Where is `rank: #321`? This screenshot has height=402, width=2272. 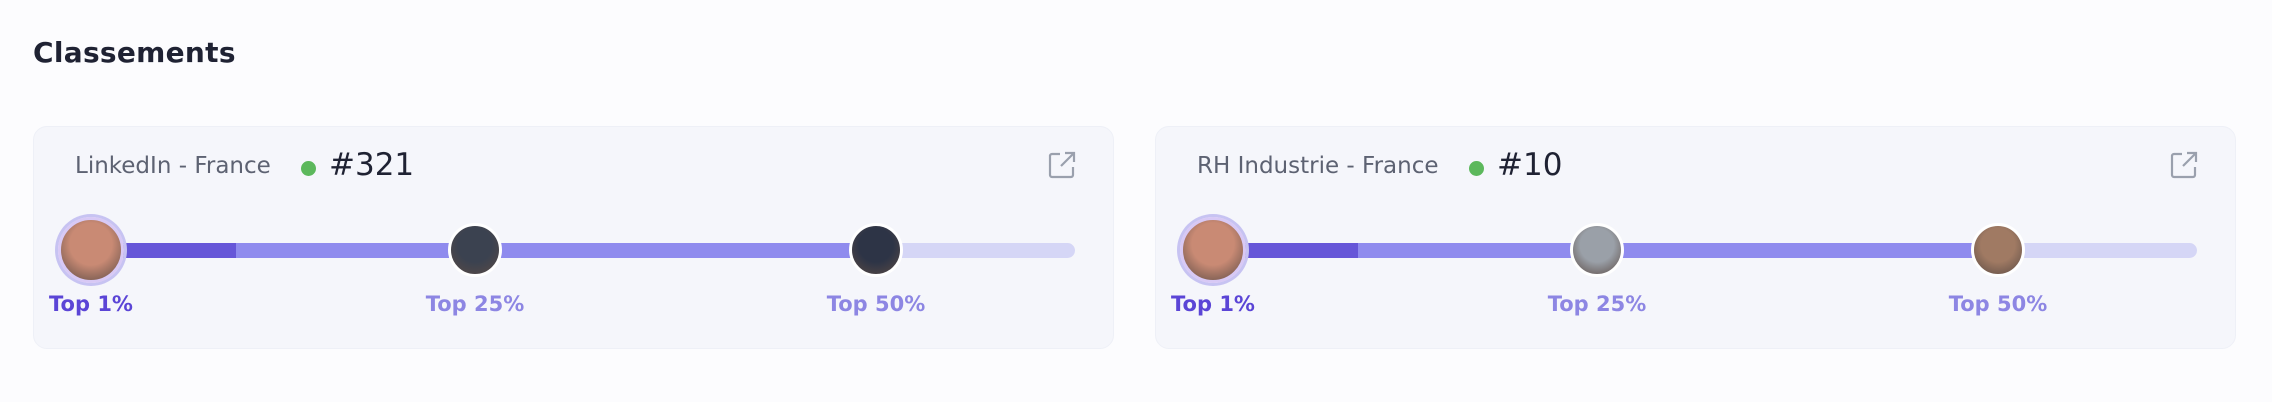 rank: #321 is located at coordinates (372, 165).